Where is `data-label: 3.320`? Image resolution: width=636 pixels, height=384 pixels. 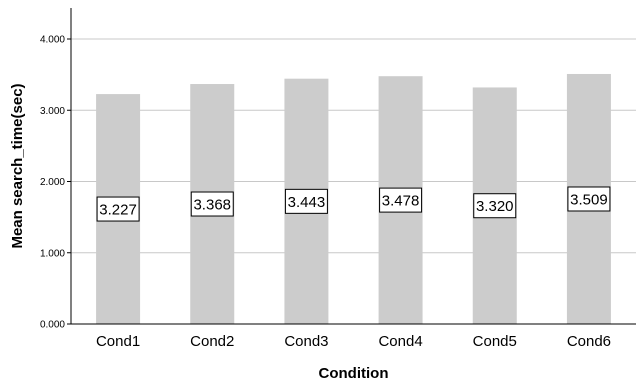
data-label: 3.320 is located at coordinates (495, 206).